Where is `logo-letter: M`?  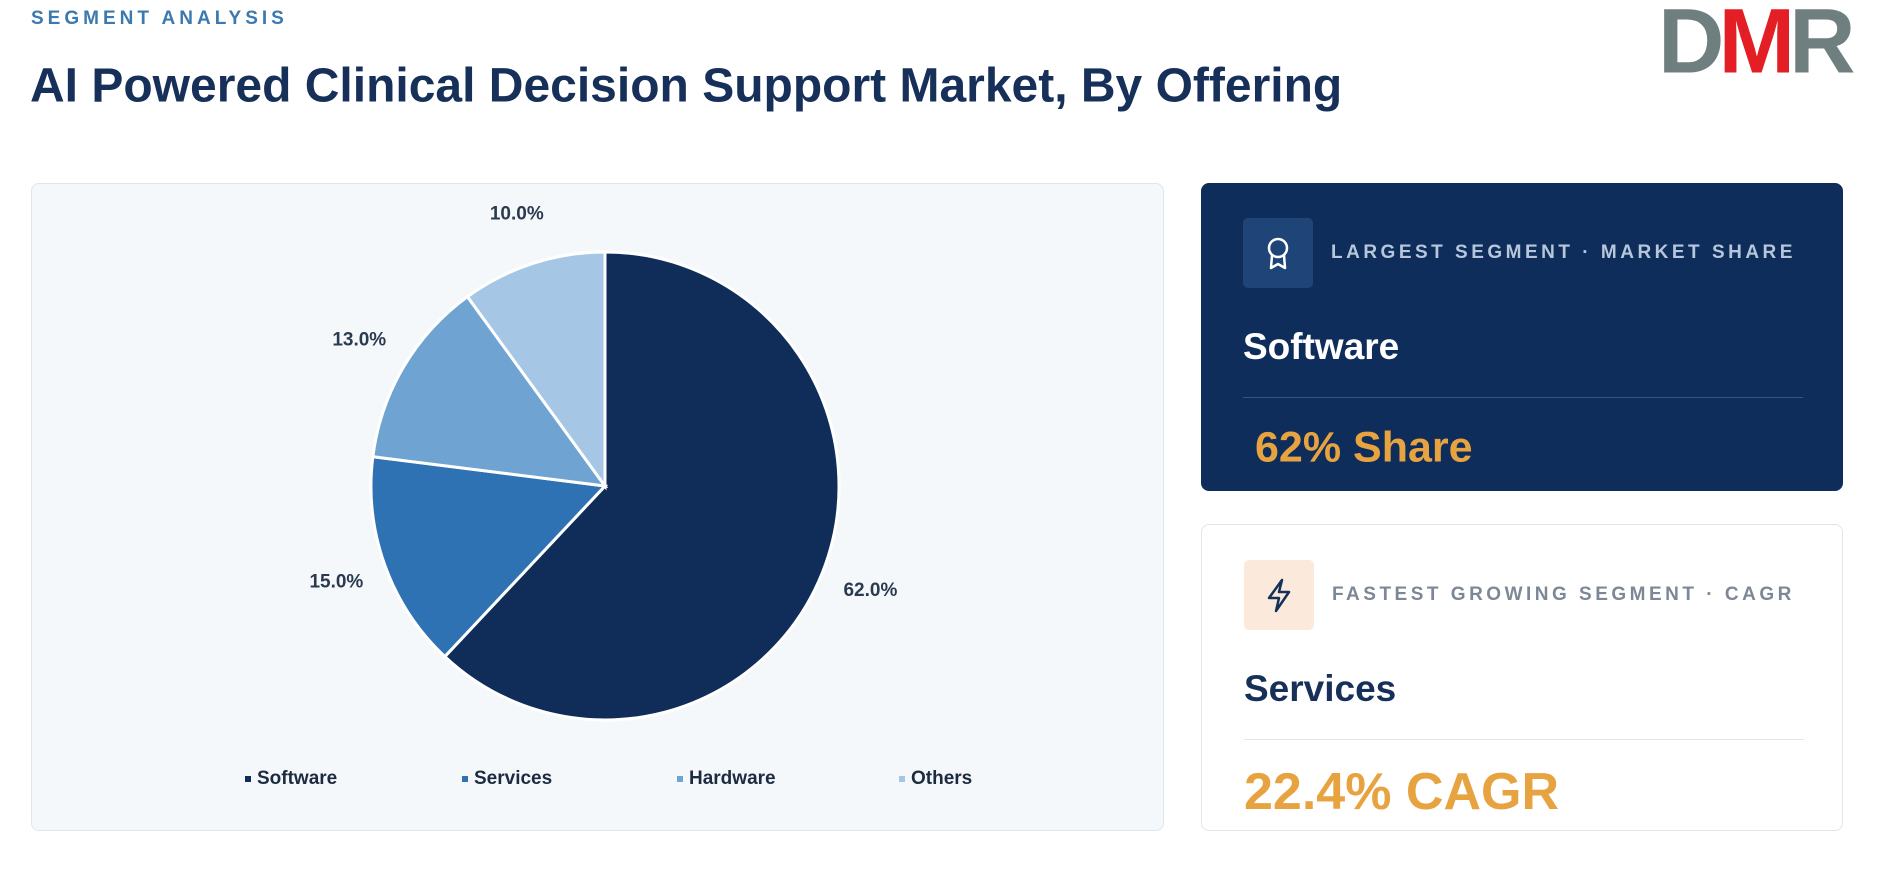 logo-letter: M is located at coordinates (1756, 46).